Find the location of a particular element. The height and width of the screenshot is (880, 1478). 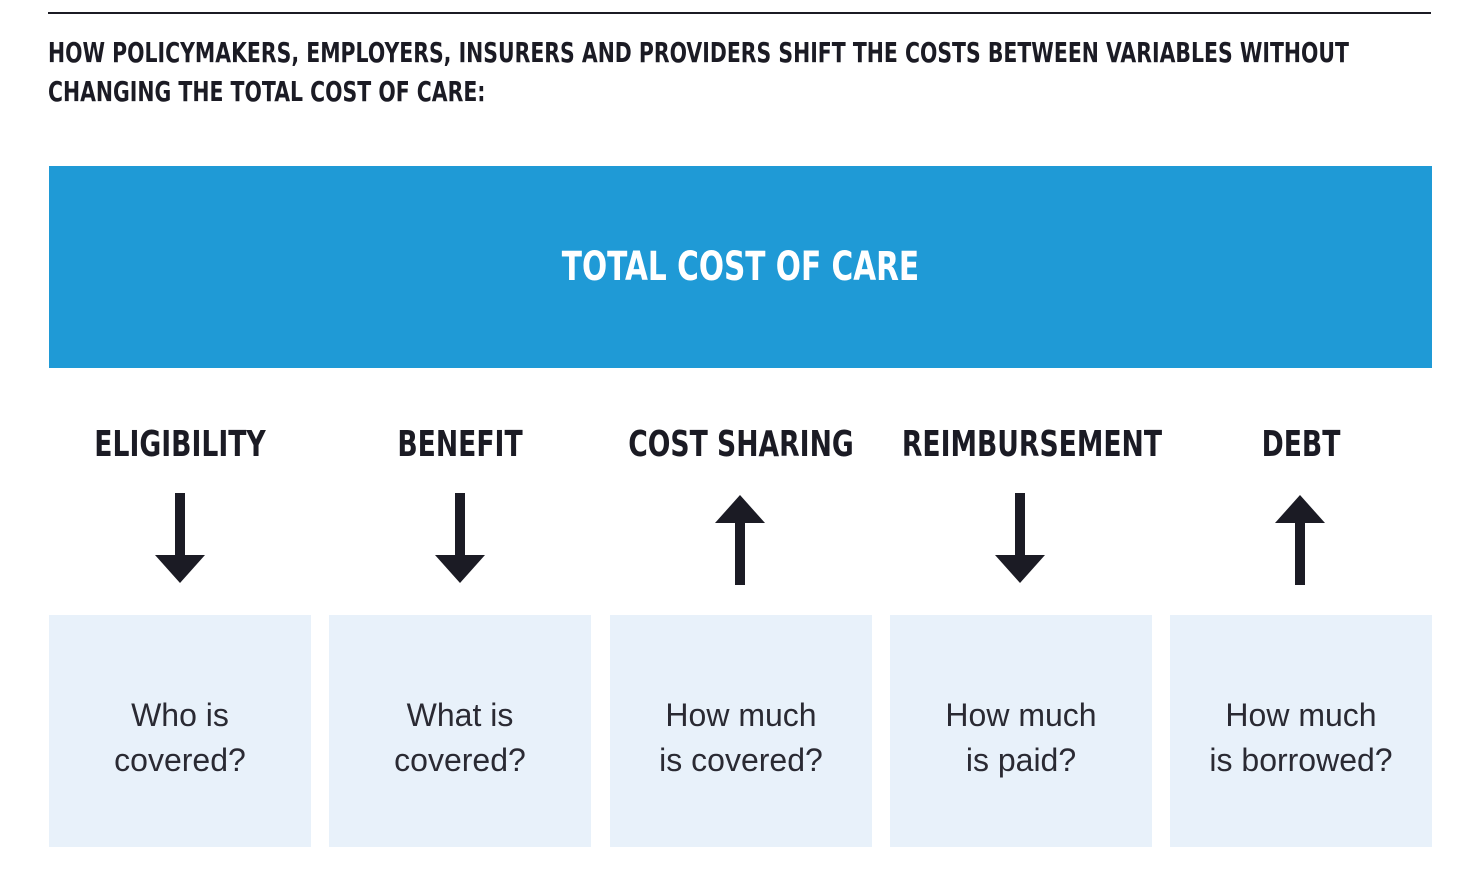

variable-column-cost-sharing: COST SHARING How much is covered? is located at coordinates (741, 631).